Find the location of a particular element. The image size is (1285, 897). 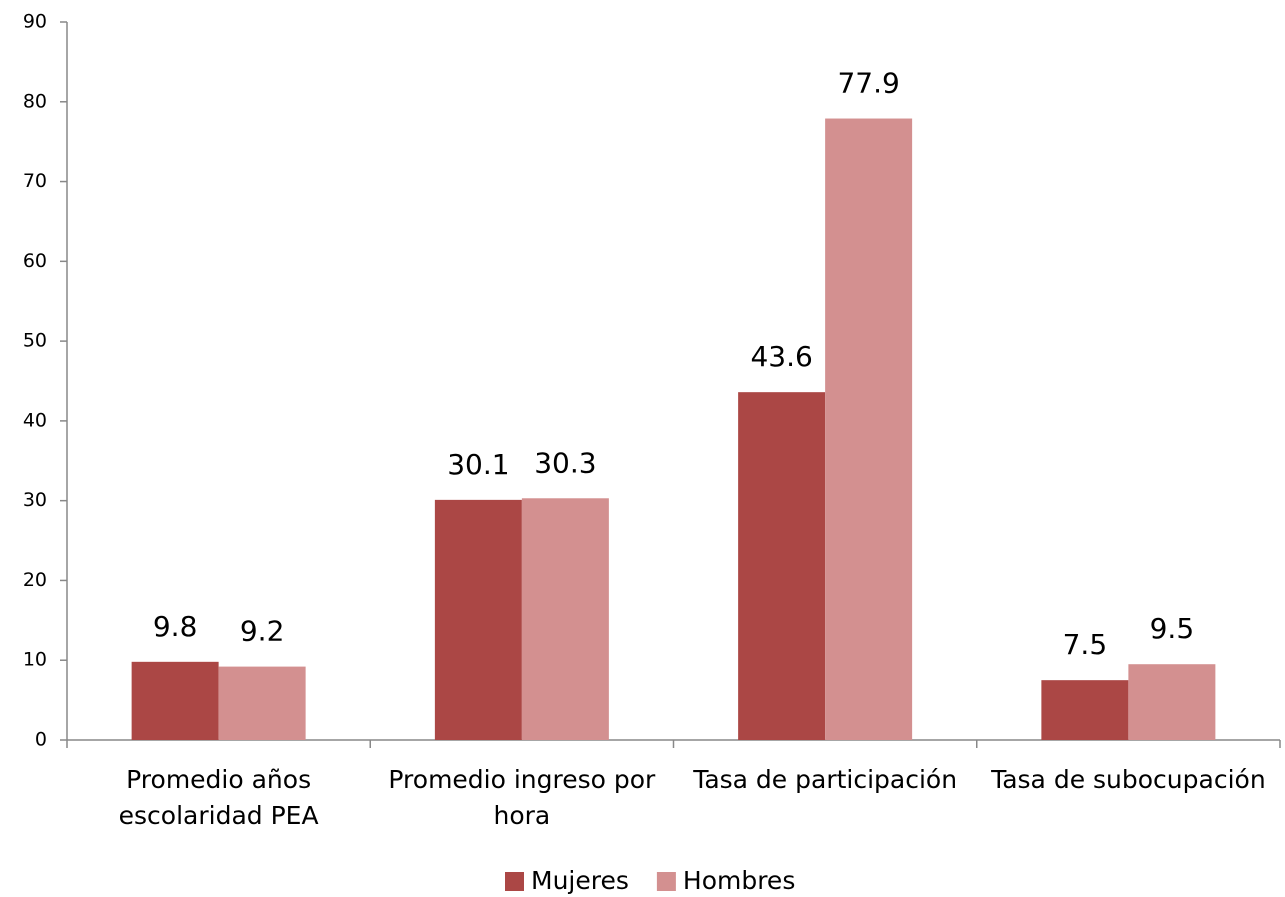

data-label: 30.1 is located at coordinates (478, 464).